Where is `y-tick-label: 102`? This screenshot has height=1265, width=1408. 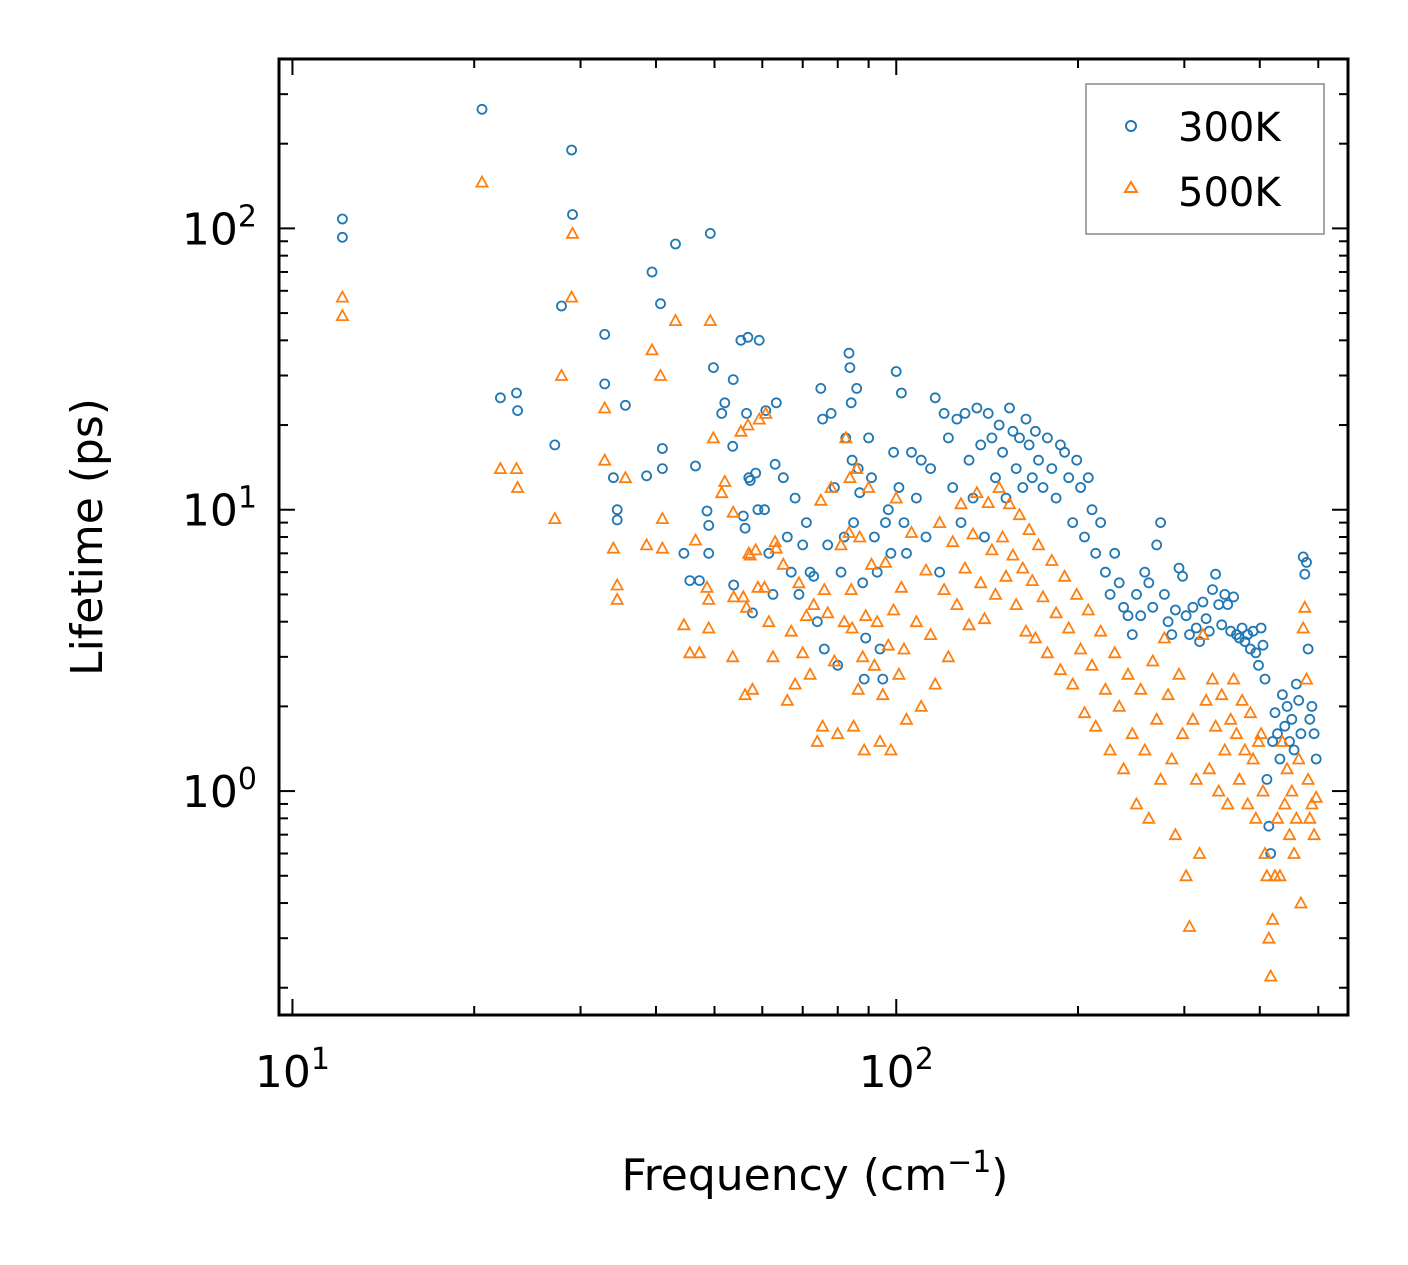
y-tick-label: 102 is located at coordinates (219, 227).